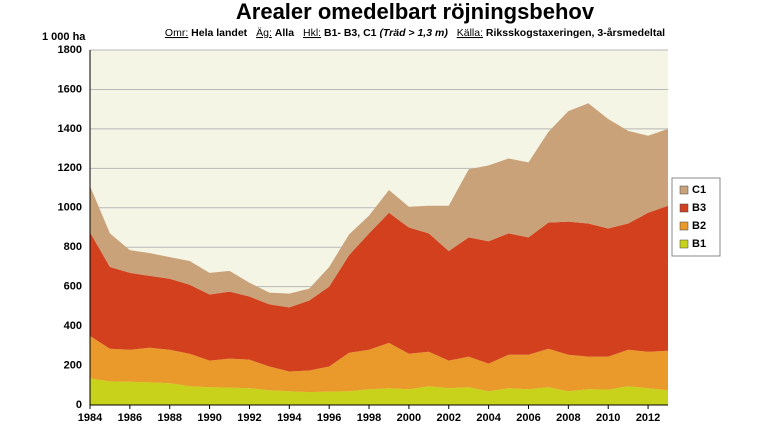 The height and width of the screenshot is (432, 768). Describe the element at coordinates (70, 208) in the screenshot. I see `y-tick-label: 1000` at that location.